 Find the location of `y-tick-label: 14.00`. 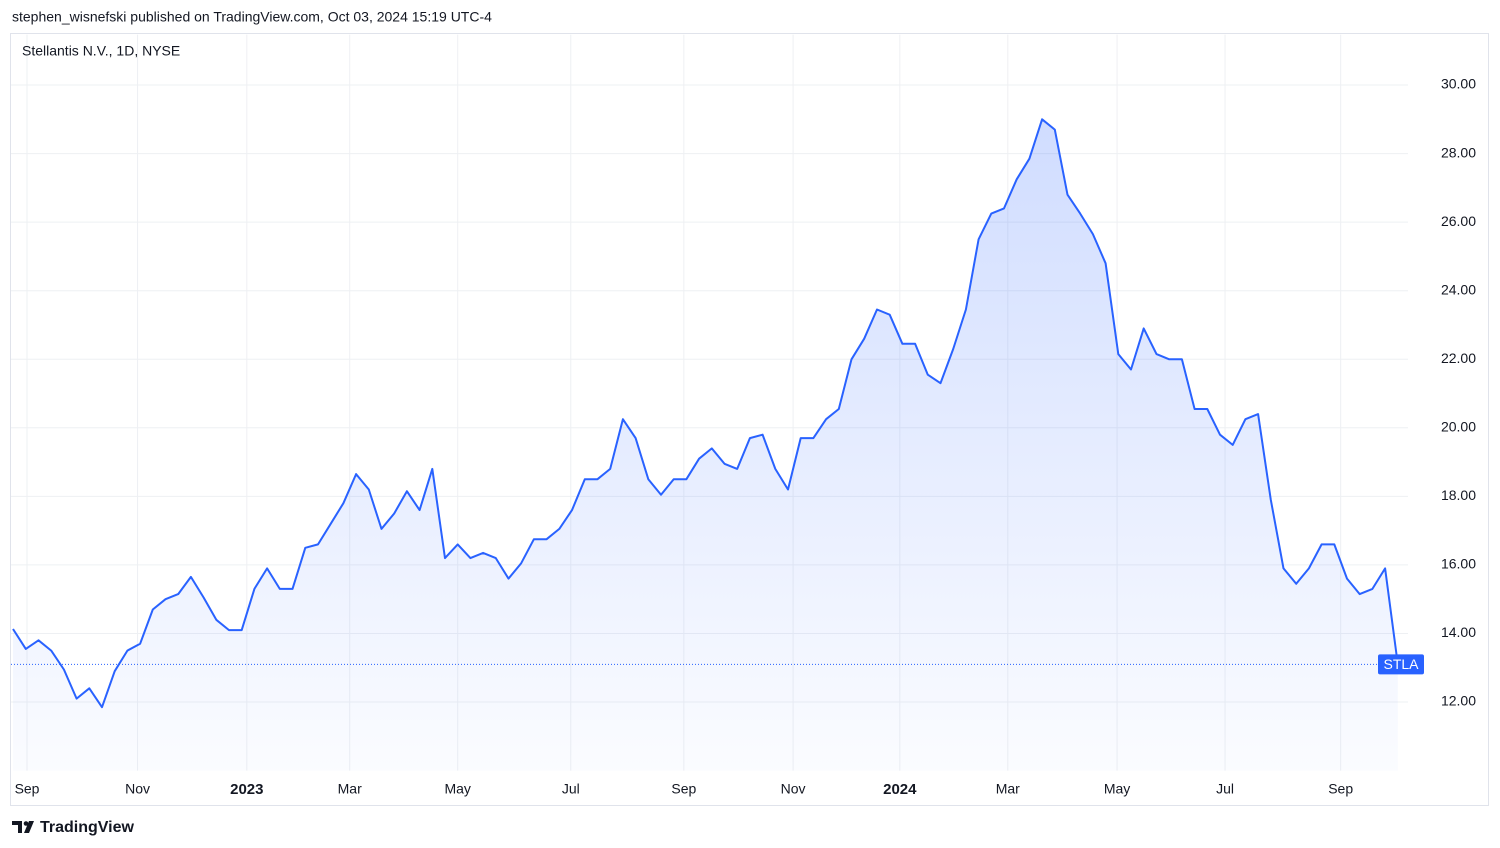

y-tick-label: 14.00 is located at coordinates (1458, 632).